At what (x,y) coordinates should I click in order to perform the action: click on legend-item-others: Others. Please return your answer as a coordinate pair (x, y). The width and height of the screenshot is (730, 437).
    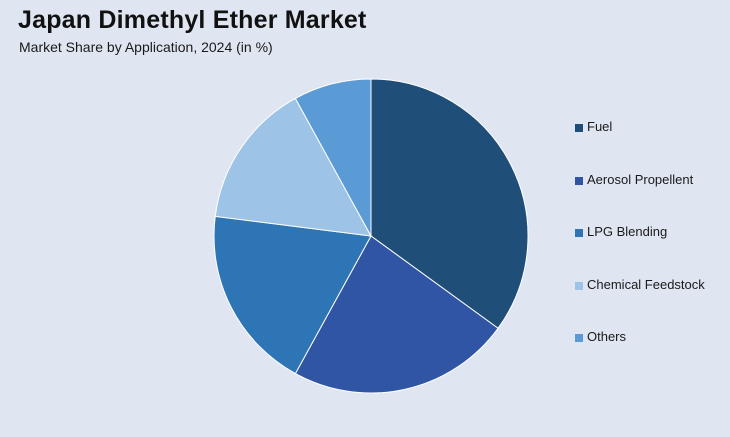
    Looking at the image, I should click on (640, 355).